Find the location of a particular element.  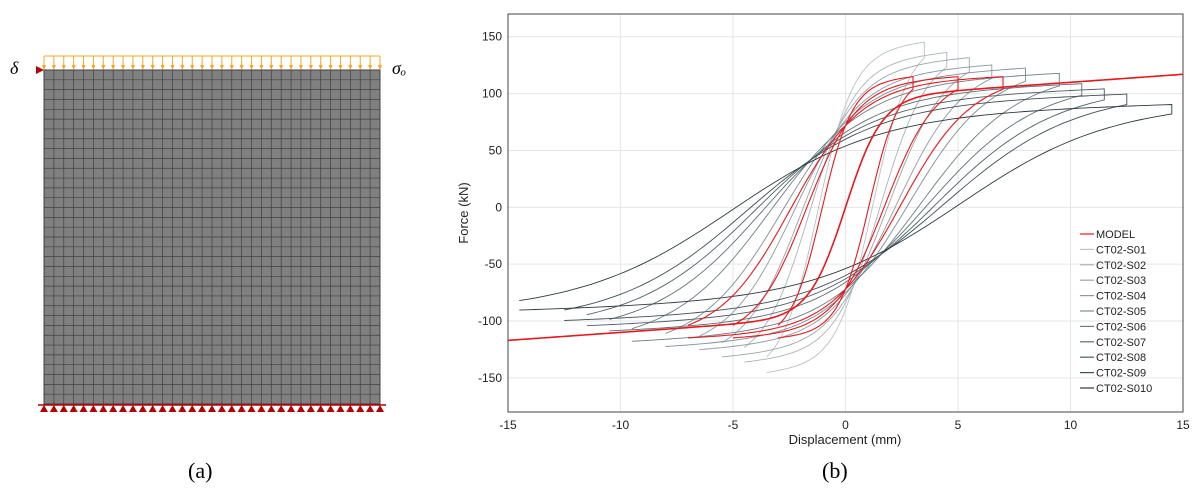

y-tick-label: -50 is located at coordinates (494, 264).